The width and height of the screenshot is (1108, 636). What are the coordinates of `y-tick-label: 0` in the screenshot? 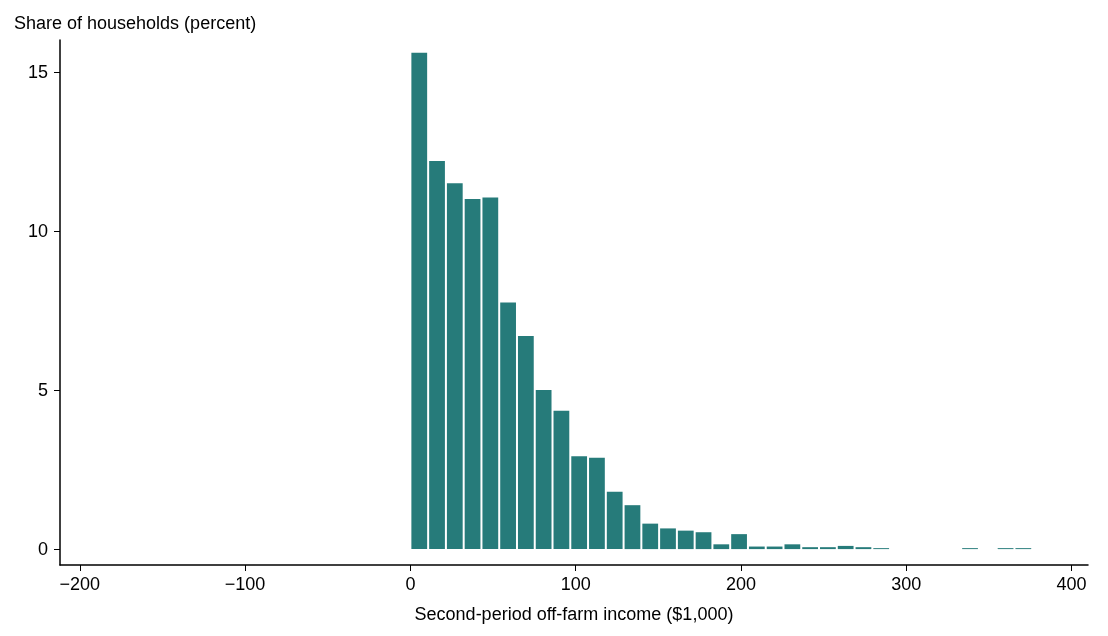 It's located at (42, 549).